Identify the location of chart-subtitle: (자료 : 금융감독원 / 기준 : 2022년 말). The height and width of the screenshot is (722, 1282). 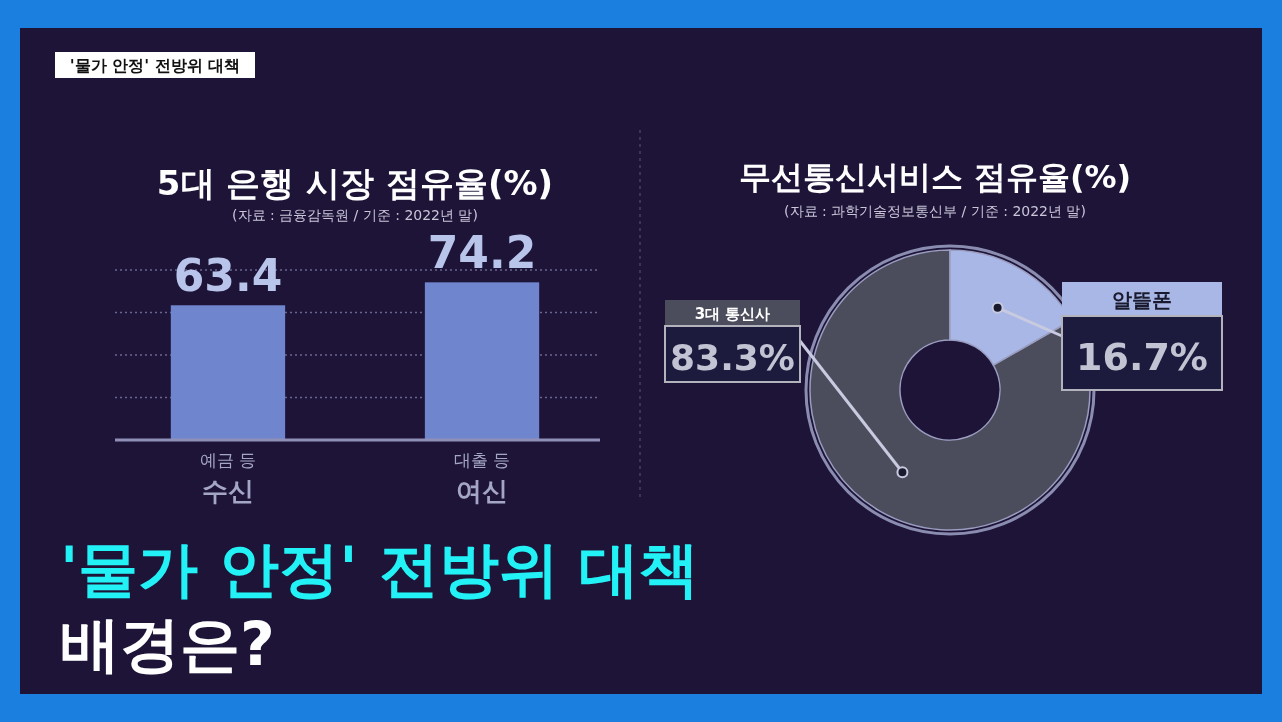
(355, 215).